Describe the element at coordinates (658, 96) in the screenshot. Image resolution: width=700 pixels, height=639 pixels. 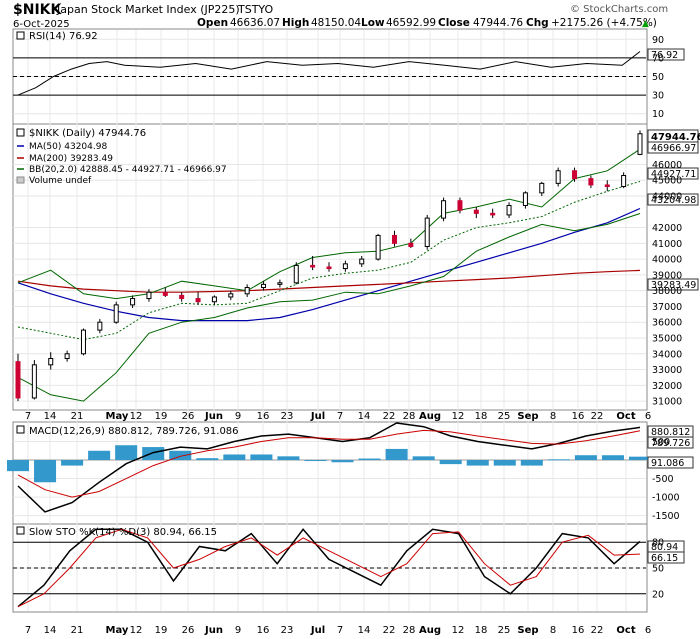
I see `rsi-tick-label: 30` at that location.